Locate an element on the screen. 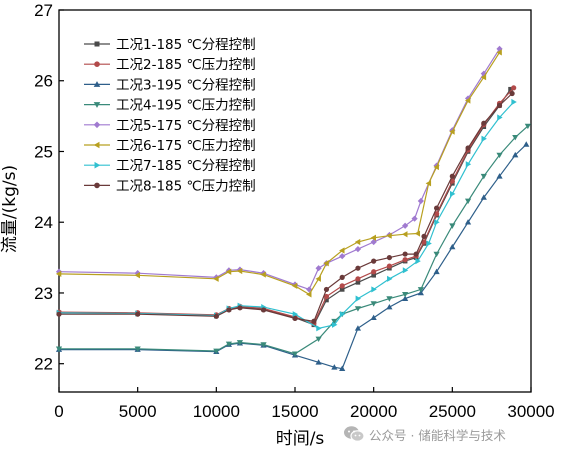 This screenshot has height=457, width=565. y-tick-label: 24 is located at coordinates (43, 222).